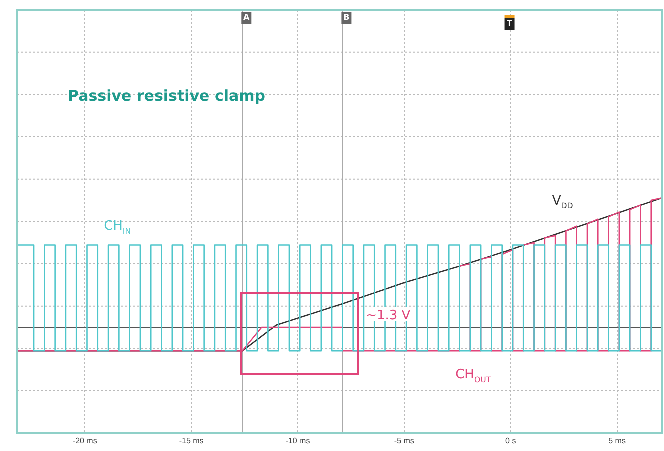  I want to click on annotation: ~1.3 V, so click(388, 316).